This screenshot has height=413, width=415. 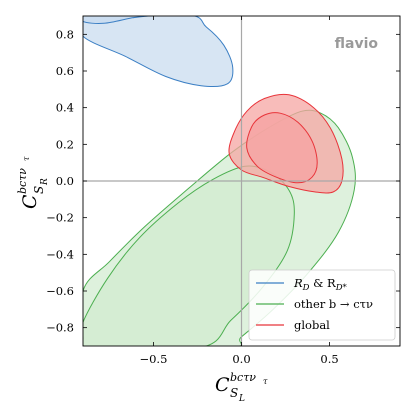 What do you see at coordinates (241, 399) in the screenshot?
I see `x-axis-label-sub-sub: L` at bounding box center [241, 399].